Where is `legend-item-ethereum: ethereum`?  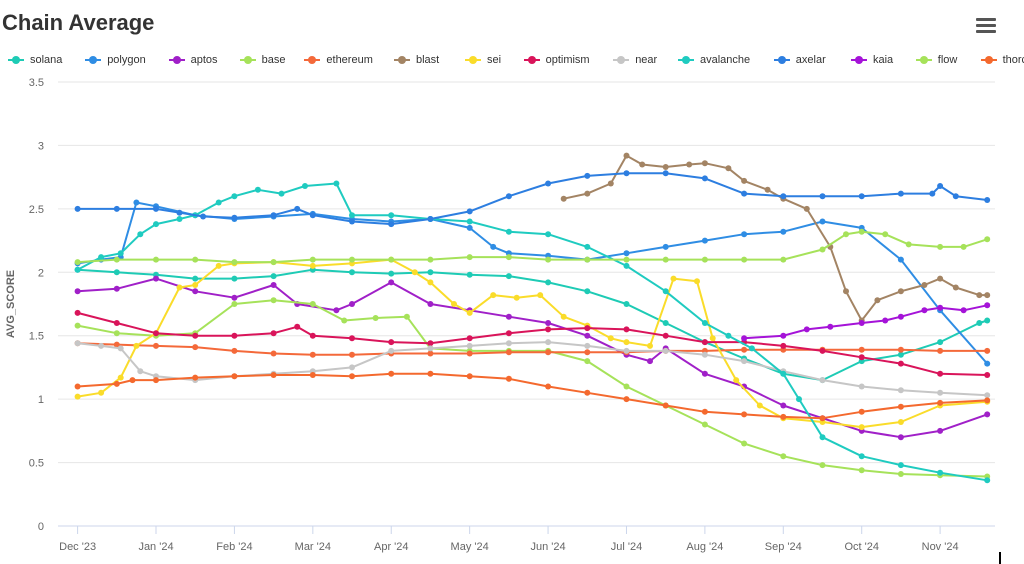 legend-item-ethereum: ethereum is located at coordinates (338, 60).